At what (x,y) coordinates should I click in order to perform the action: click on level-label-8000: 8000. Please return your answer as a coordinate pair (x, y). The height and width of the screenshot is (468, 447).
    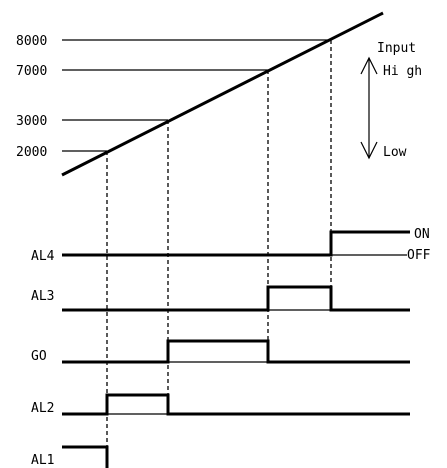
    Looking at the image, I should click on (31, 41).